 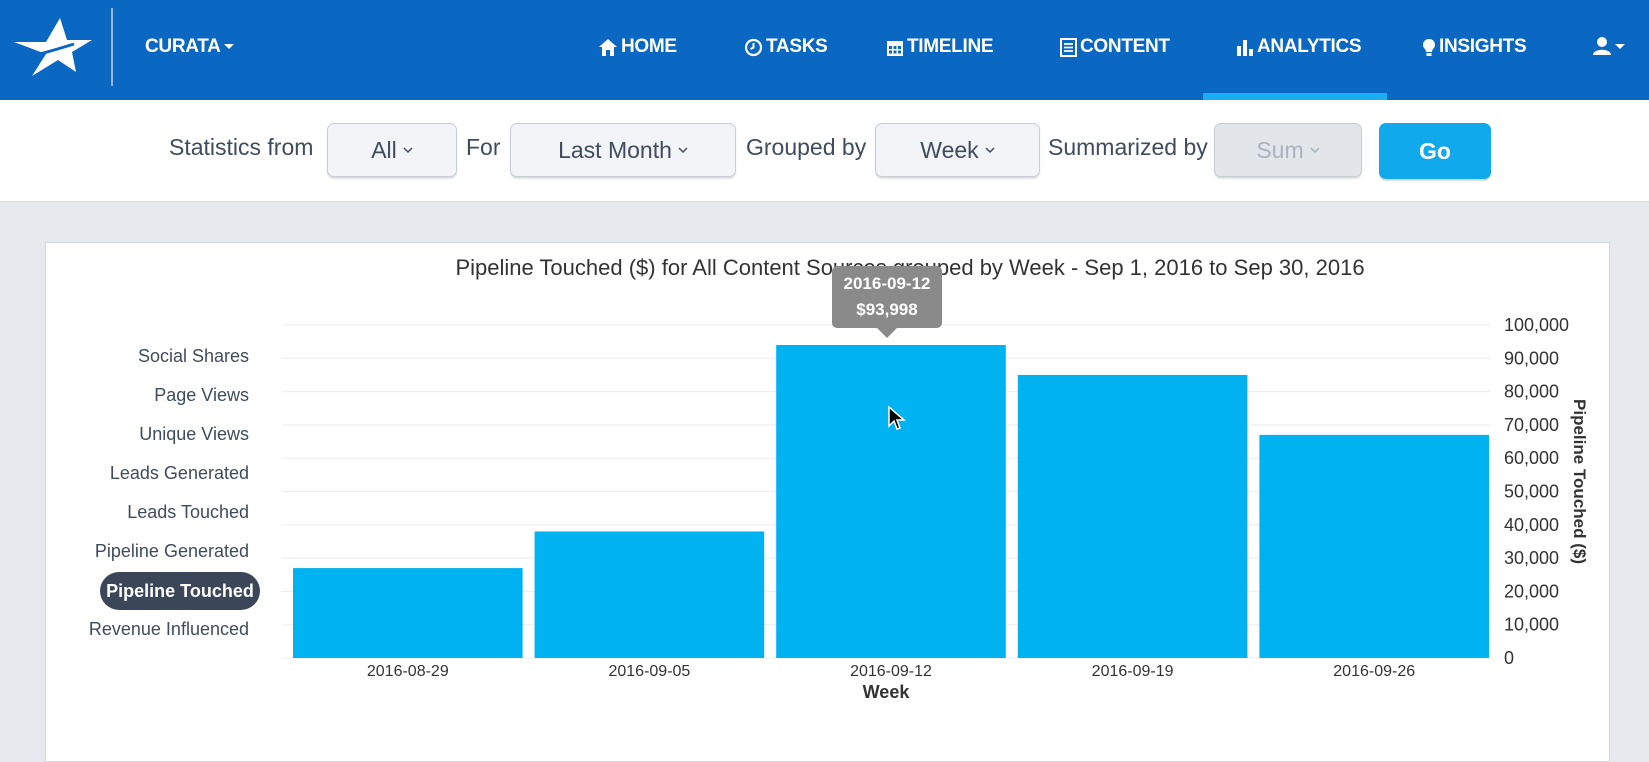 I want to click on y-tick-label: 20,000, so click(x=1531, y=591).